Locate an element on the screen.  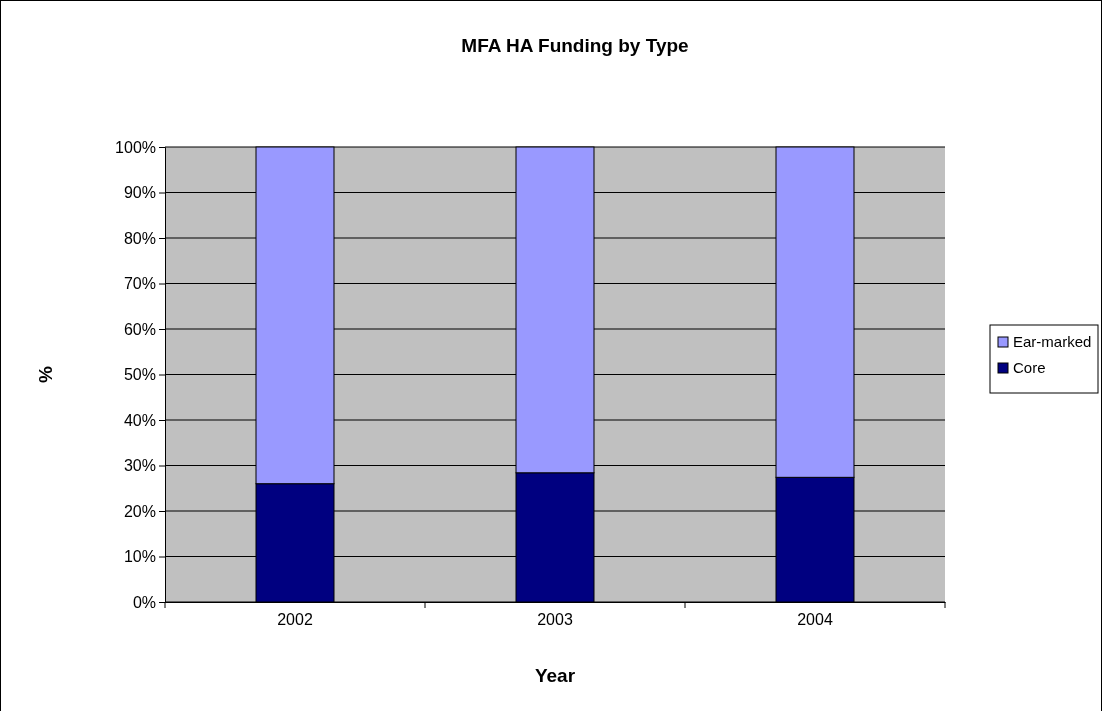
y-axis-title: % is located at coordinates (45, 374).